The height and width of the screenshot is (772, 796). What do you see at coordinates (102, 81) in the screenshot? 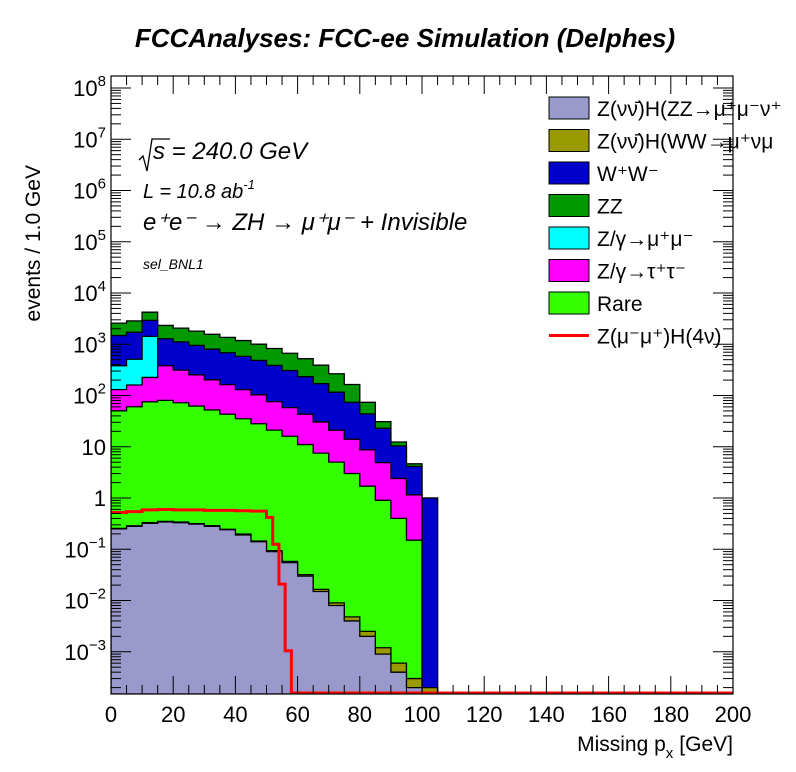
I see `y-tick-exponent: 8` at bounding box center [102, 81].